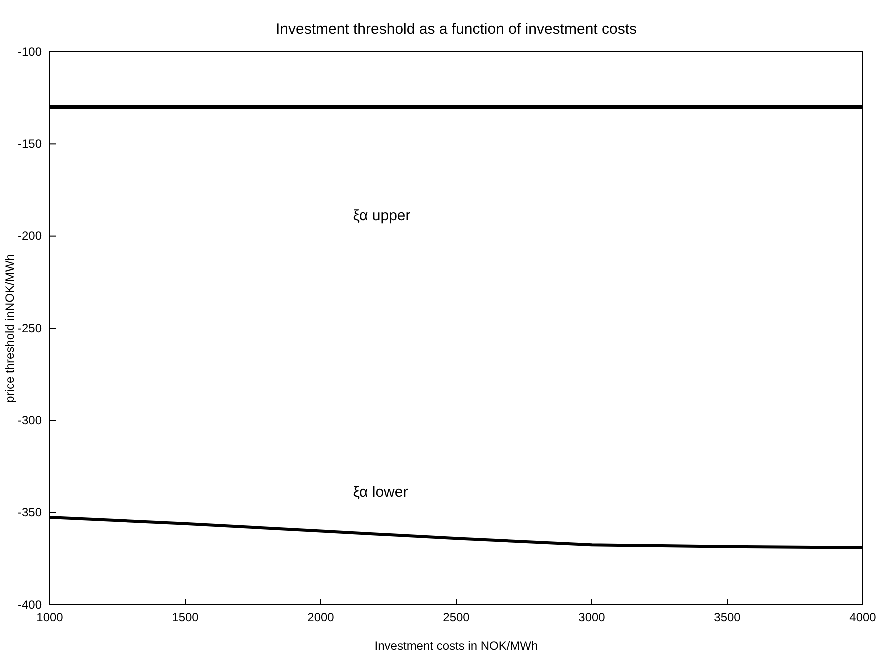 The image size is (885, 662). I want to click on annotation: ξα upper, so click(382, 216).